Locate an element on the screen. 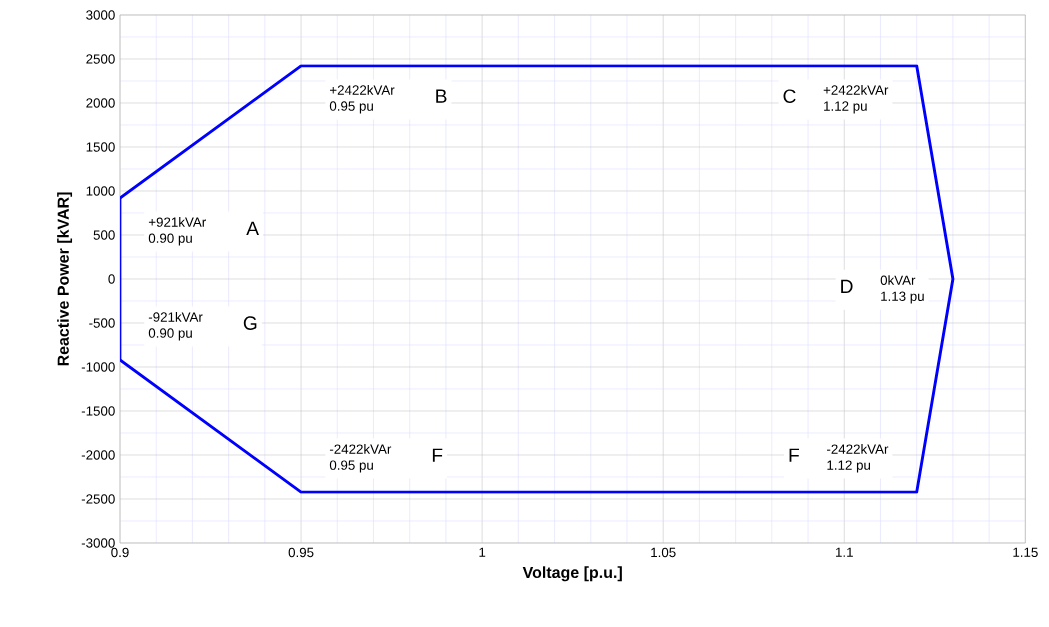  y-tick-label: 0 is located at coordinates (111, 279).